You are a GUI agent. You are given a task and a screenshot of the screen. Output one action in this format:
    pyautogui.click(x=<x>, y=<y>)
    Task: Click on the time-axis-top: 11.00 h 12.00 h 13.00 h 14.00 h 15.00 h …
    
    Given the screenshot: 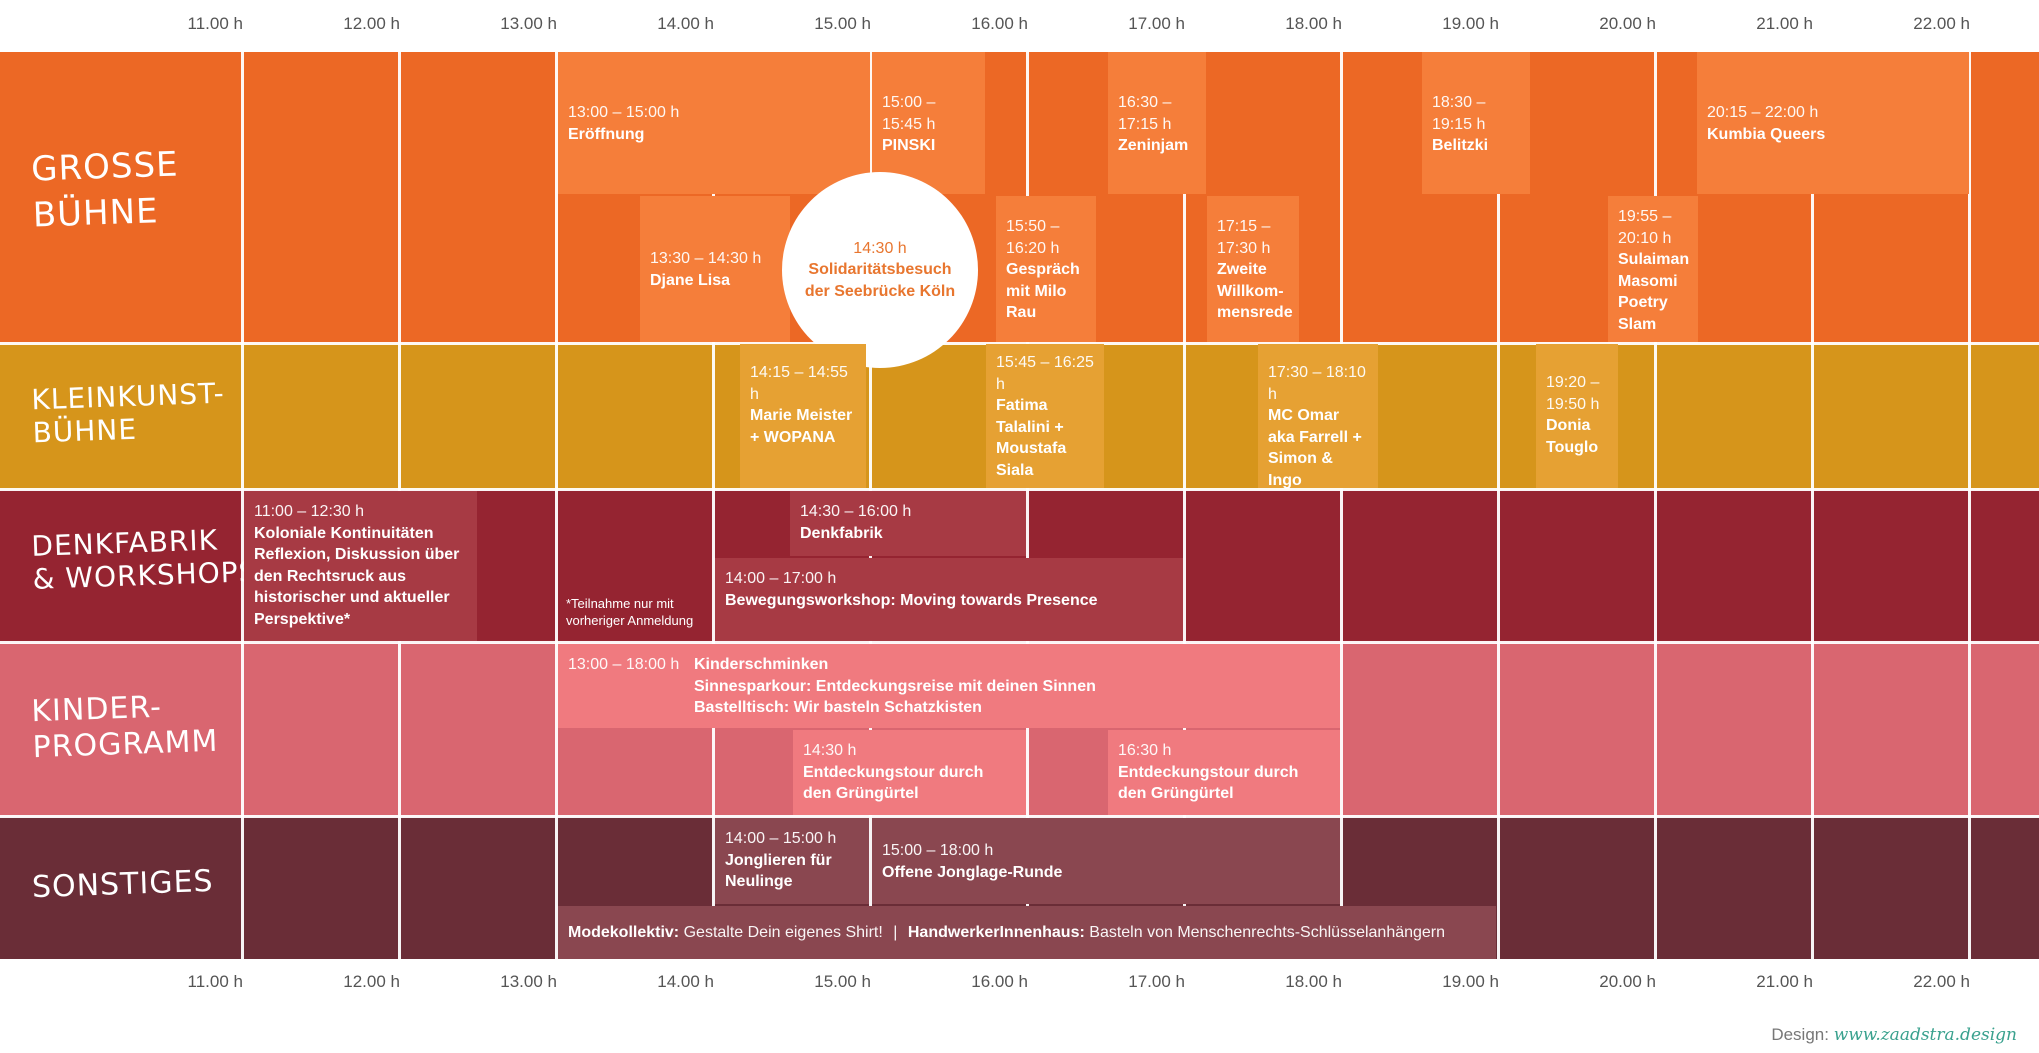 What is the action you would take?
    pyautogui.click(x=1019, y=25)
    